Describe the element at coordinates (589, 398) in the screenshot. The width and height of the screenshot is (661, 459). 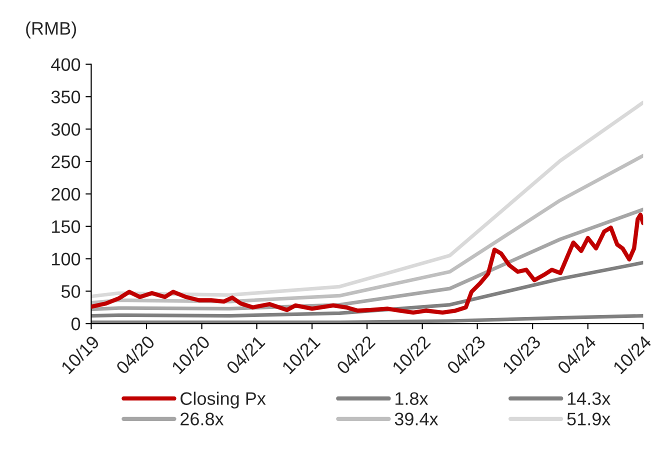
I see `legend-label: 14.3x` at that location.